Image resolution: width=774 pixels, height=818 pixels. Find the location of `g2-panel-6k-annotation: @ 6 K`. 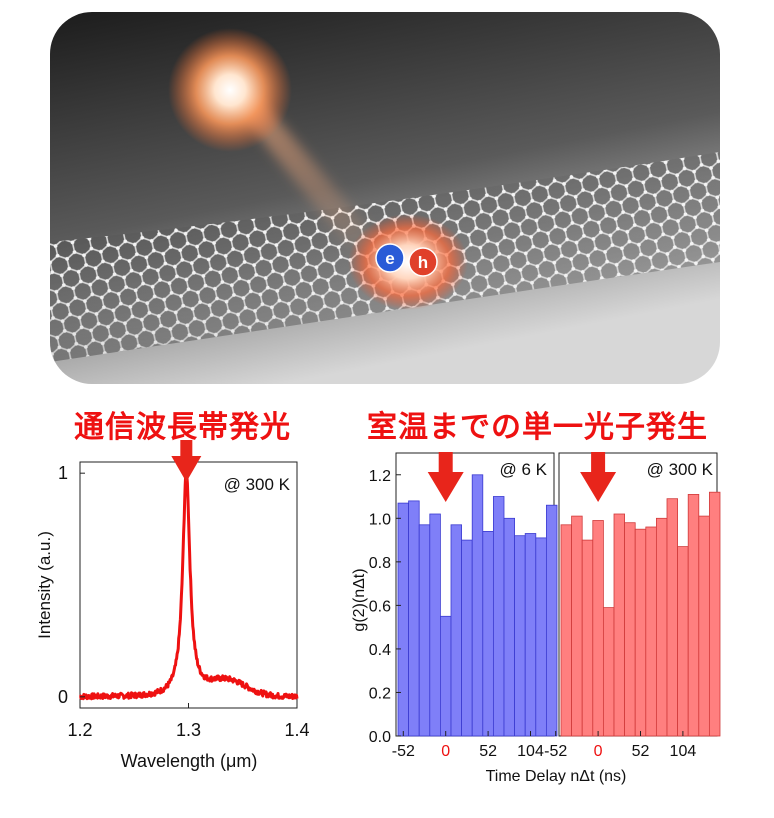

g2-panel-6k-annotation: @ 6 K is located at coordinates (524, 469).